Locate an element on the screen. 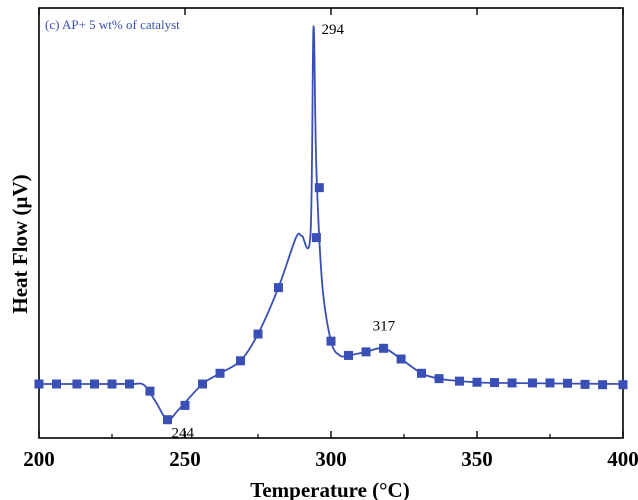 Image resolution: width=638 pixels, height=500 pixels. x-tick-label: 350 is located at coordinates (477, 459).